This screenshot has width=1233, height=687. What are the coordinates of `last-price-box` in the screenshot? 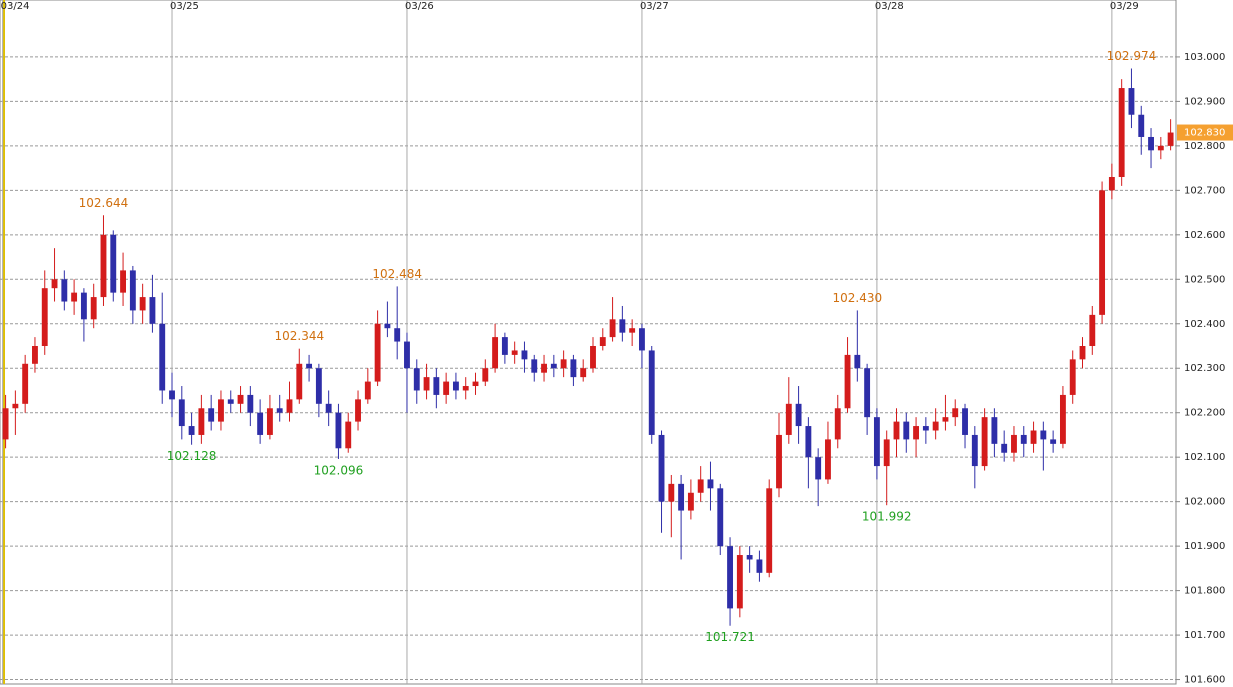 It's located at (1205, 132).